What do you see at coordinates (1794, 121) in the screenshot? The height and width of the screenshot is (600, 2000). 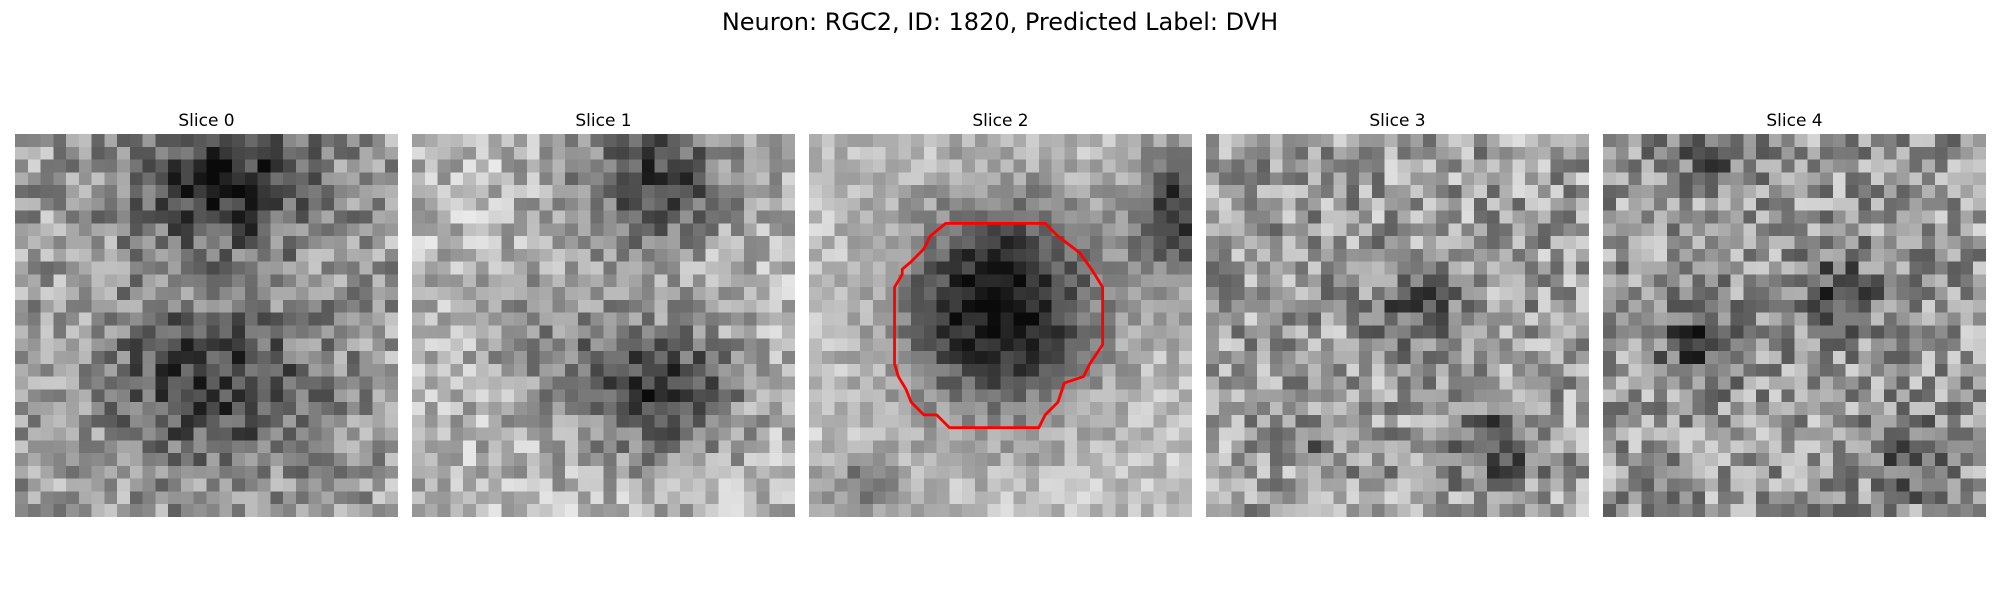 I see `slice-title: Slice 4` at bounding box center [1794, 121].